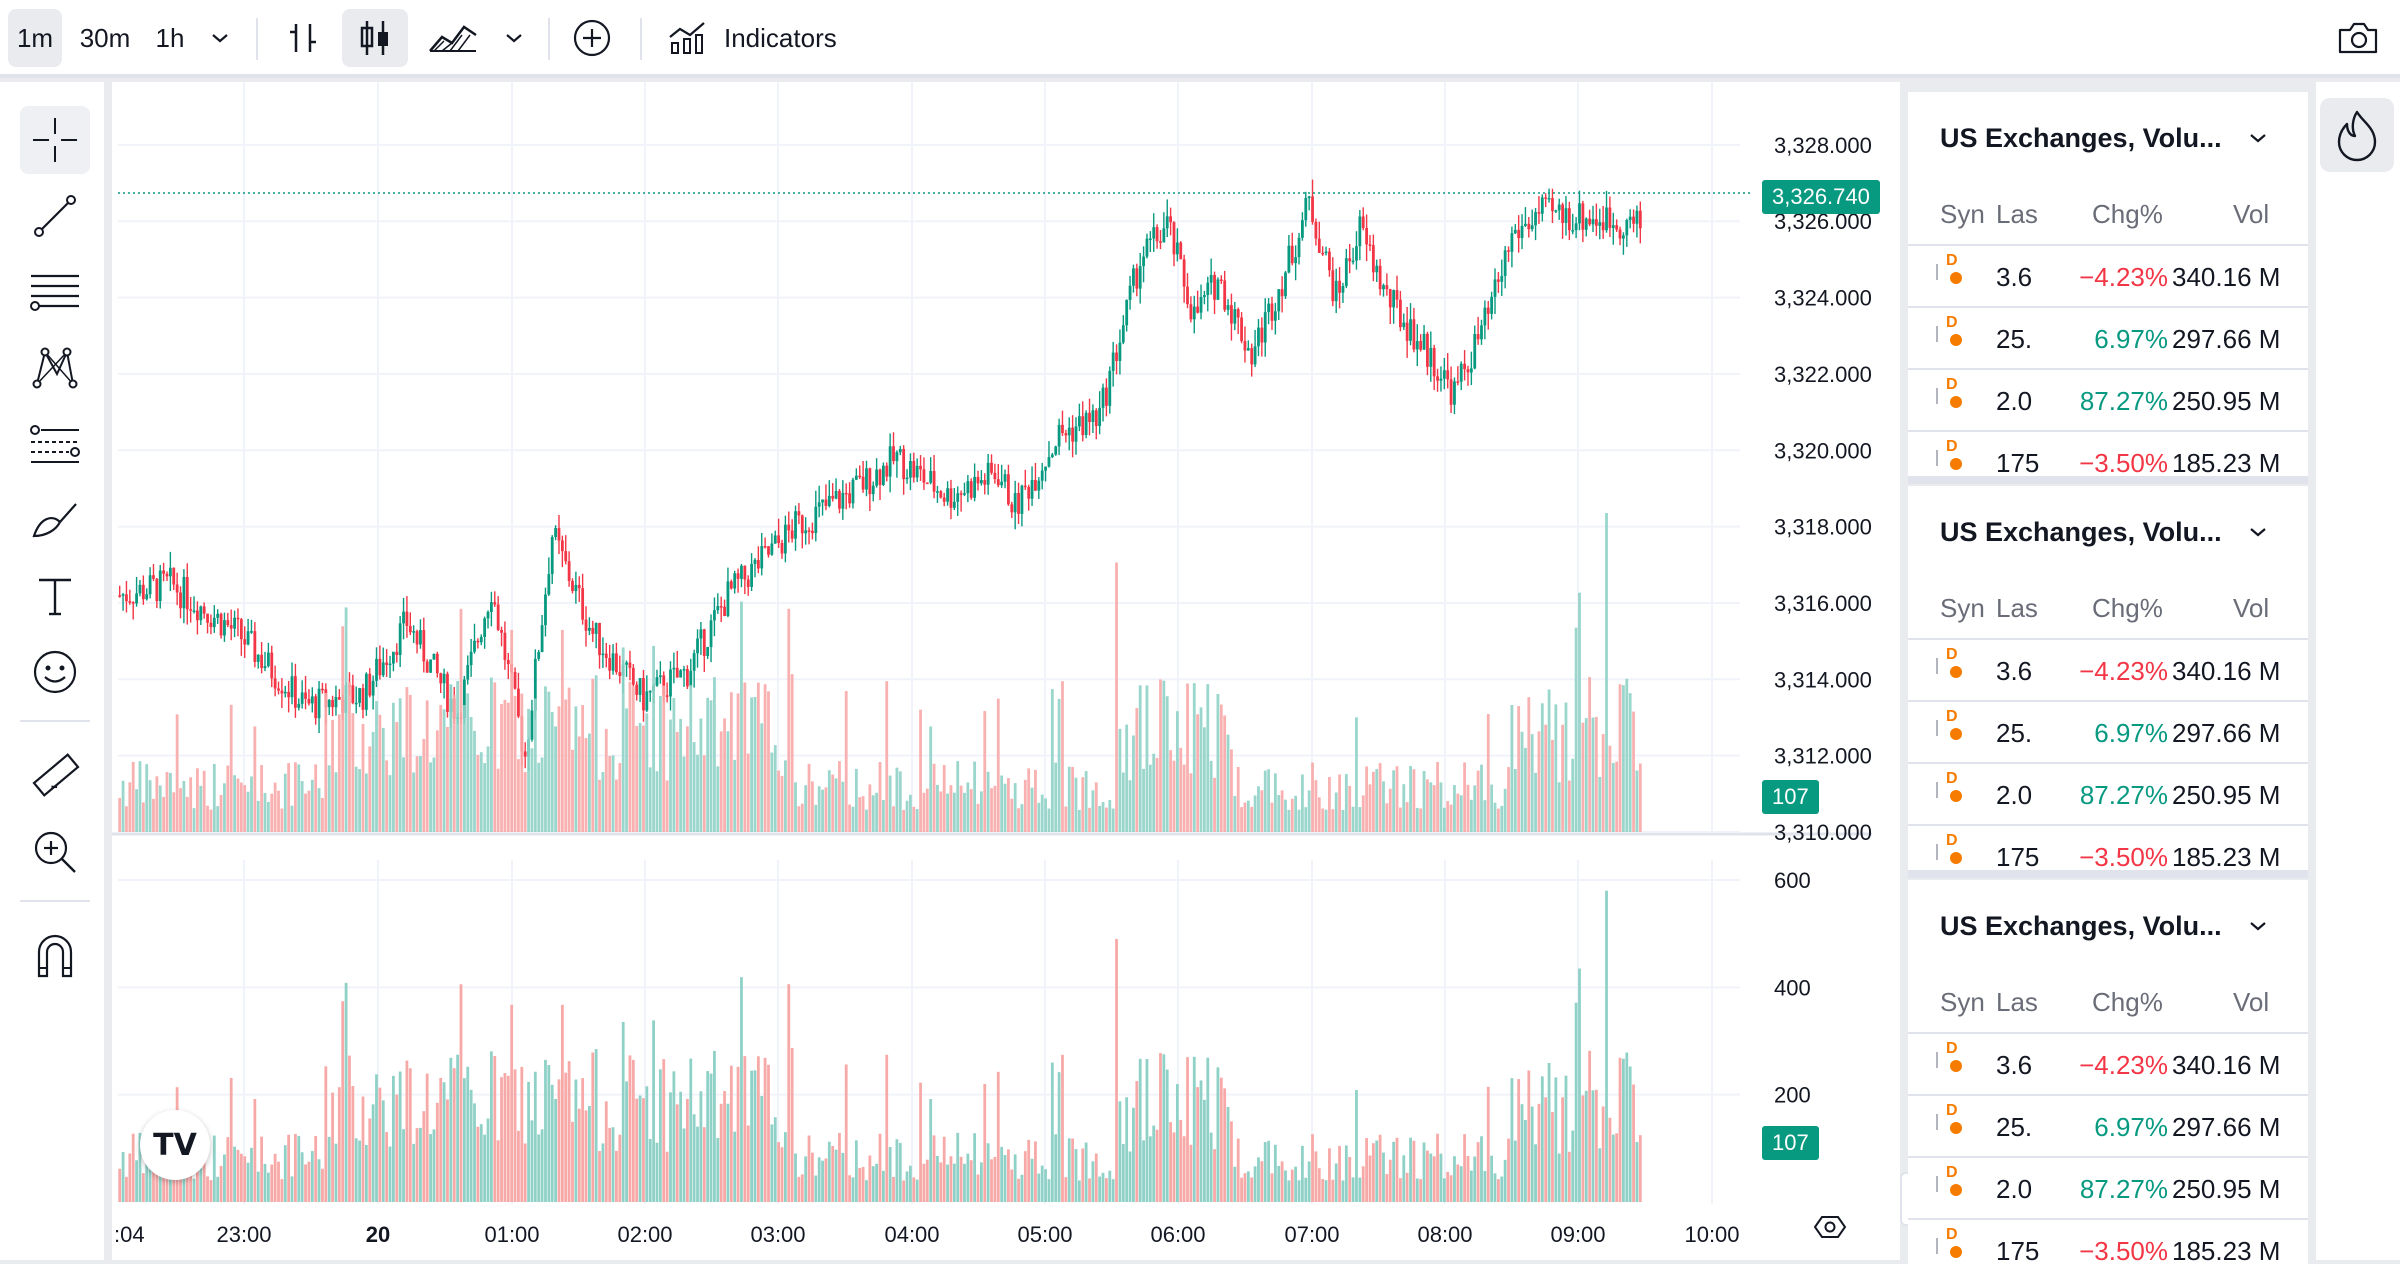 This screenshot has width=2400, height=1264. Describe the element at coordinates (55, 444) in the screenshot. I see `projection-tool-button` at that location.